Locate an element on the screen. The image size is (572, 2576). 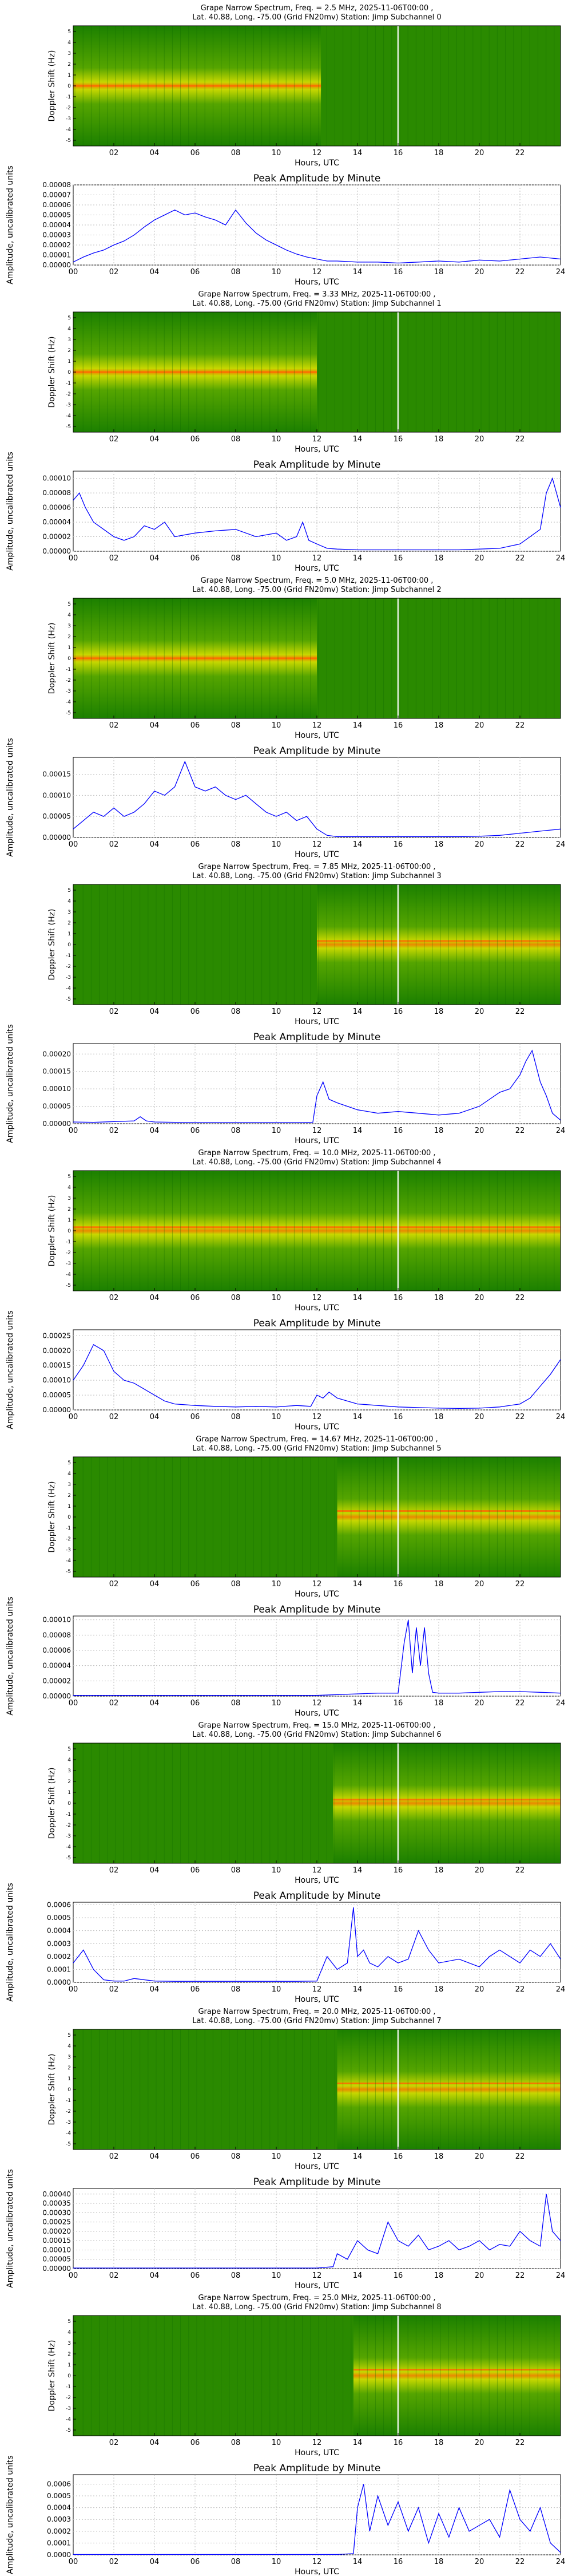
amplitude-ytick-label: 0.00005 is located at coordinates (56, 816).